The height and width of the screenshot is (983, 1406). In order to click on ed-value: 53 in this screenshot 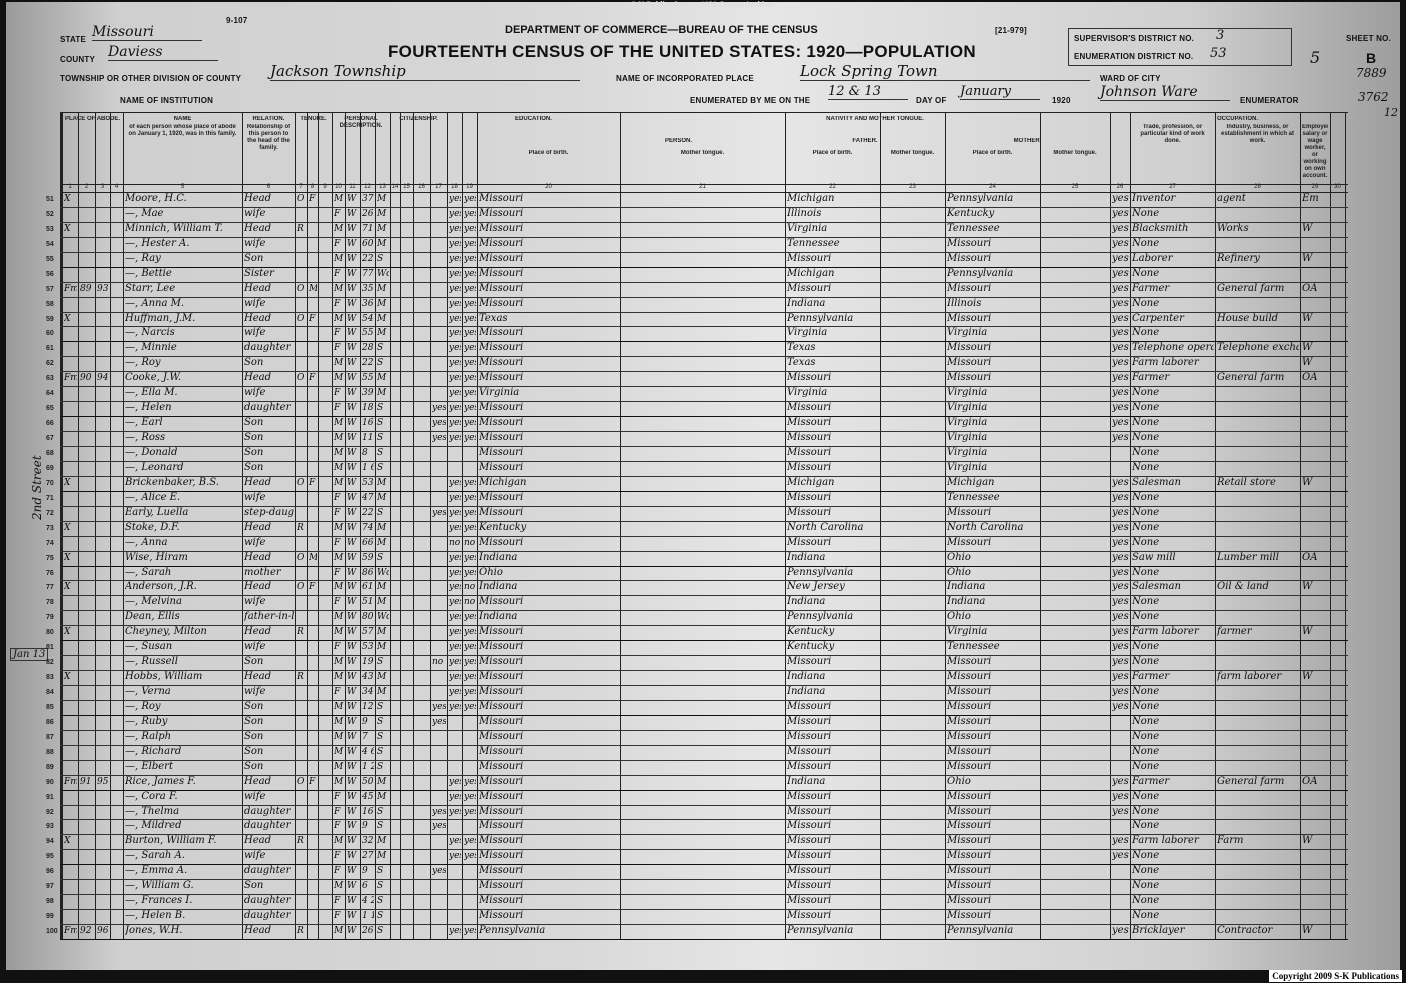, I will do `click(1218, 53)`.